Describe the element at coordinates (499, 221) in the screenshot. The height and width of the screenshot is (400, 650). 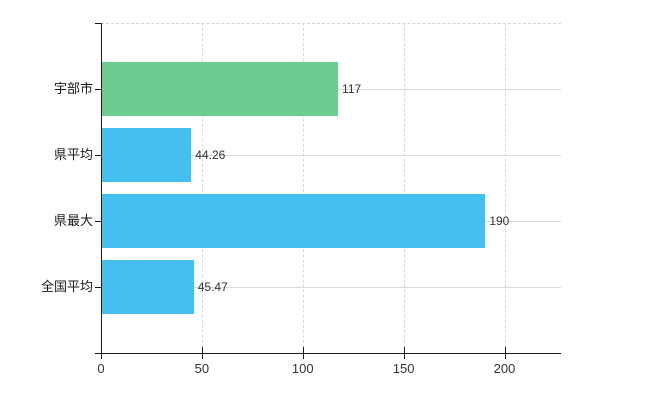
I see `bar-value-label: 190` at that location.